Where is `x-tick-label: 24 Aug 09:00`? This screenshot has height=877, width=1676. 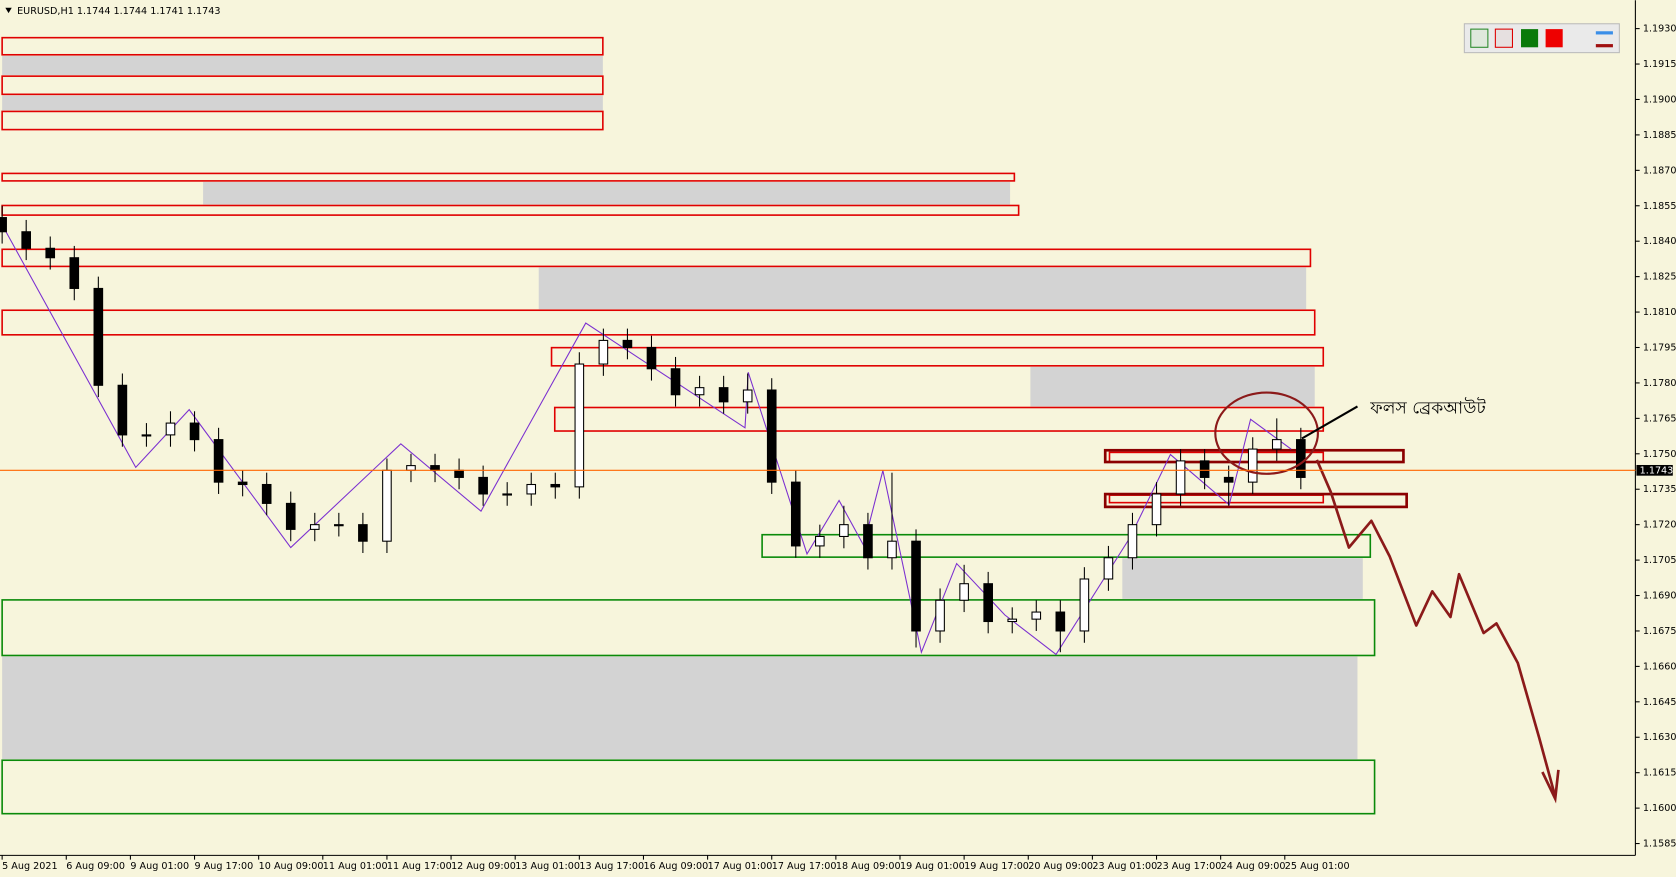
x-tick-label: 24 Aug 09:00 is located at coordinates (1253, 866).